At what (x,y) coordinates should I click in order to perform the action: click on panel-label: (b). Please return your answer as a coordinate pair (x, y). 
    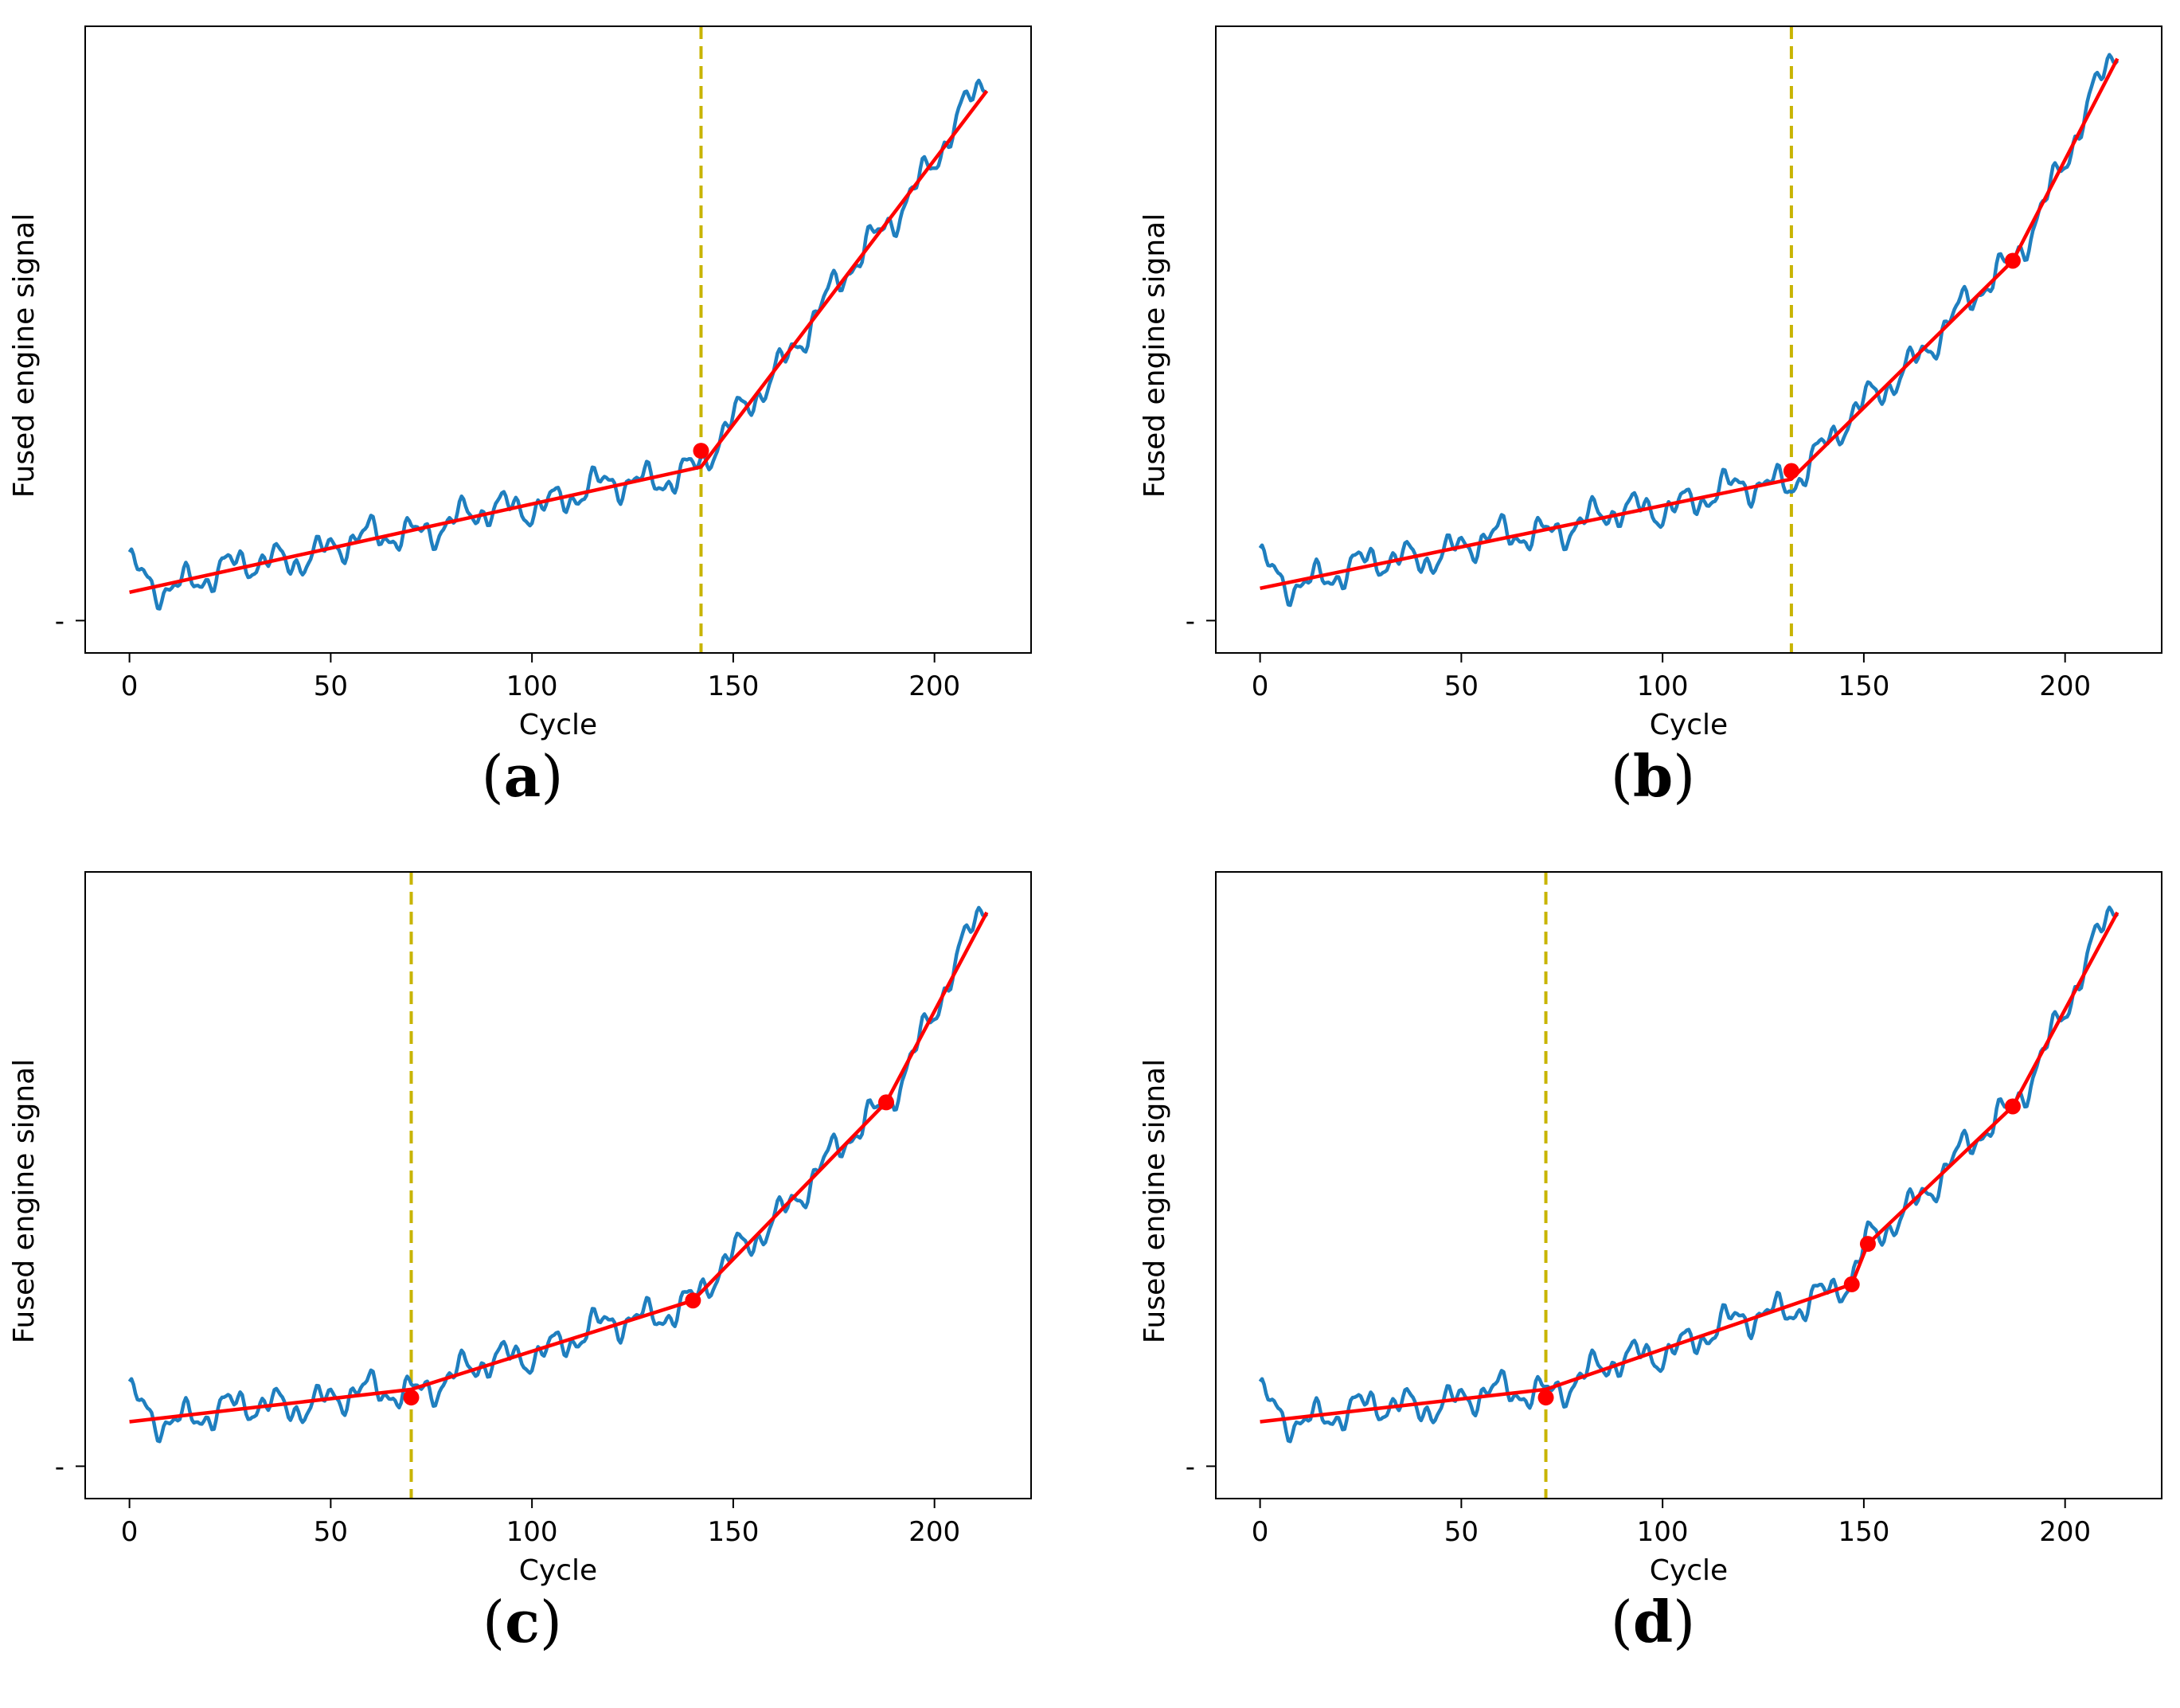
    Looking at the image, I should click on (1654, 776).